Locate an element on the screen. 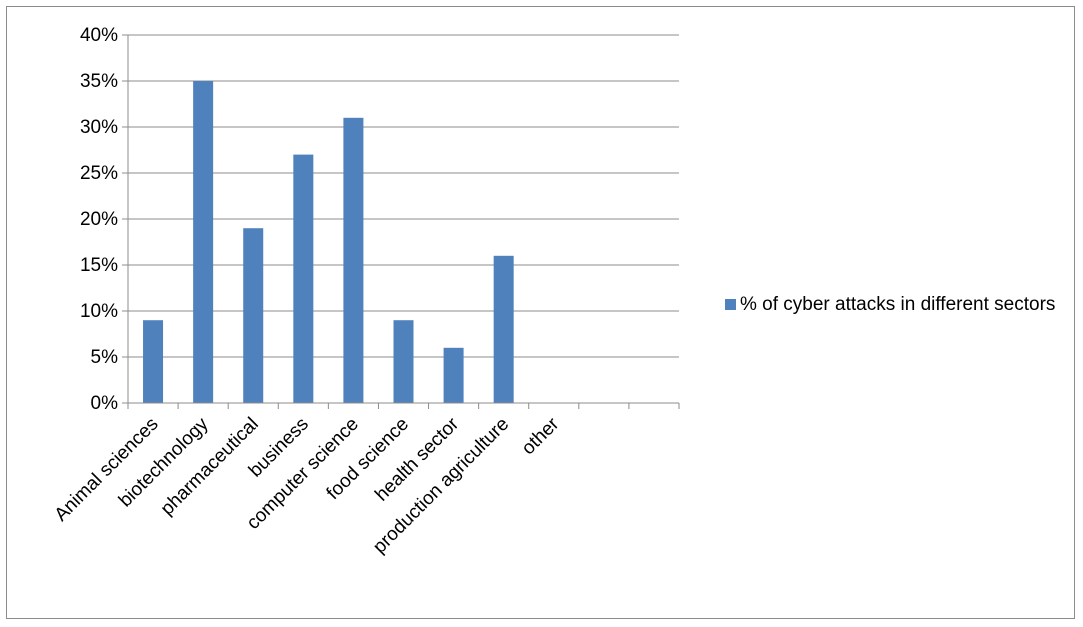 The width and height of the screenshot is (1083, 627). y-tick-labels: 0% 5% 10% 15% 20% 25% 30% 35% 40% is located at coordinates (99, 219).